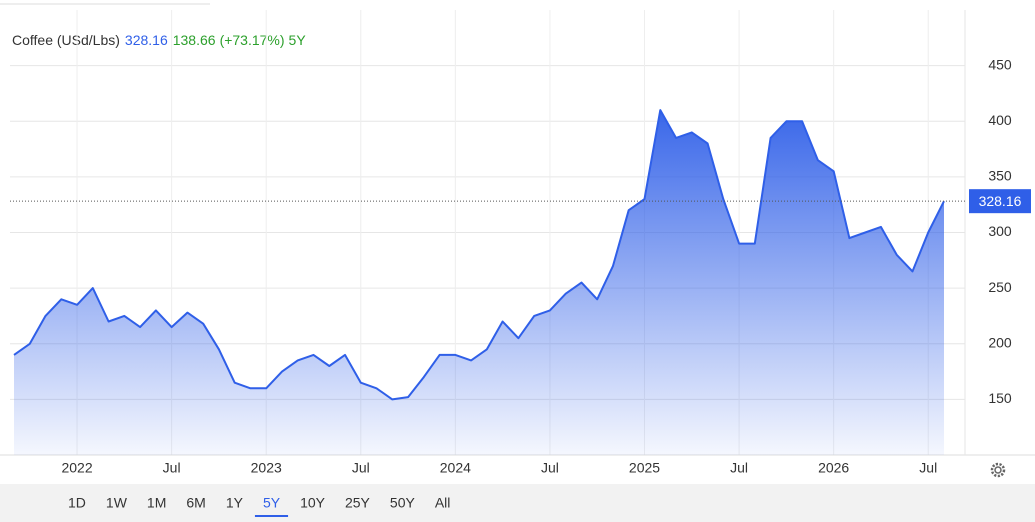 The width and height of the screenshot is (1035, 522). What do you see at coordinates (1000, 176) in the screenshot?
I see `y-tick-label: 350` at bounding box center [1000, 176].